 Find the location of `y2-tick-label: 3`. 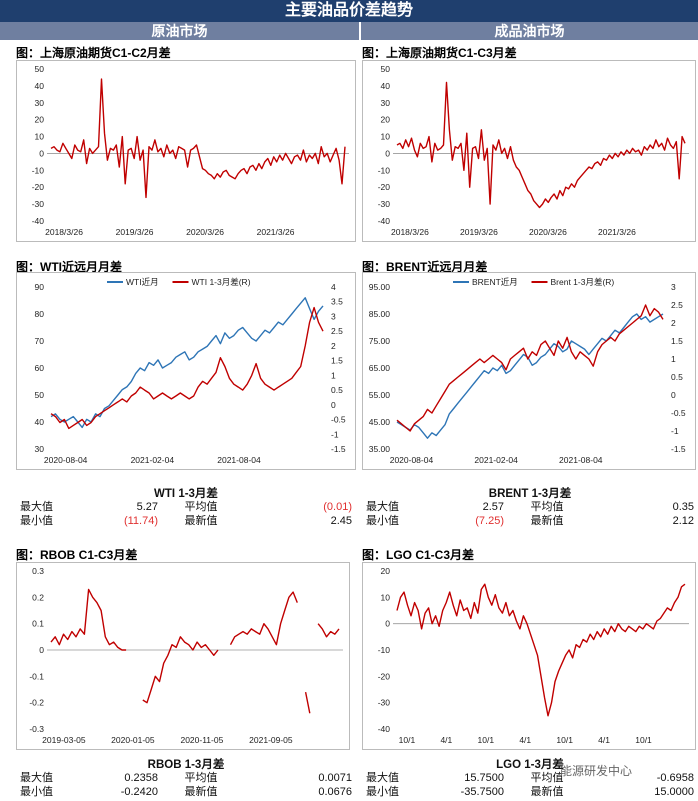

y2-tick-label: 3 is located at coordinates (673, 287).